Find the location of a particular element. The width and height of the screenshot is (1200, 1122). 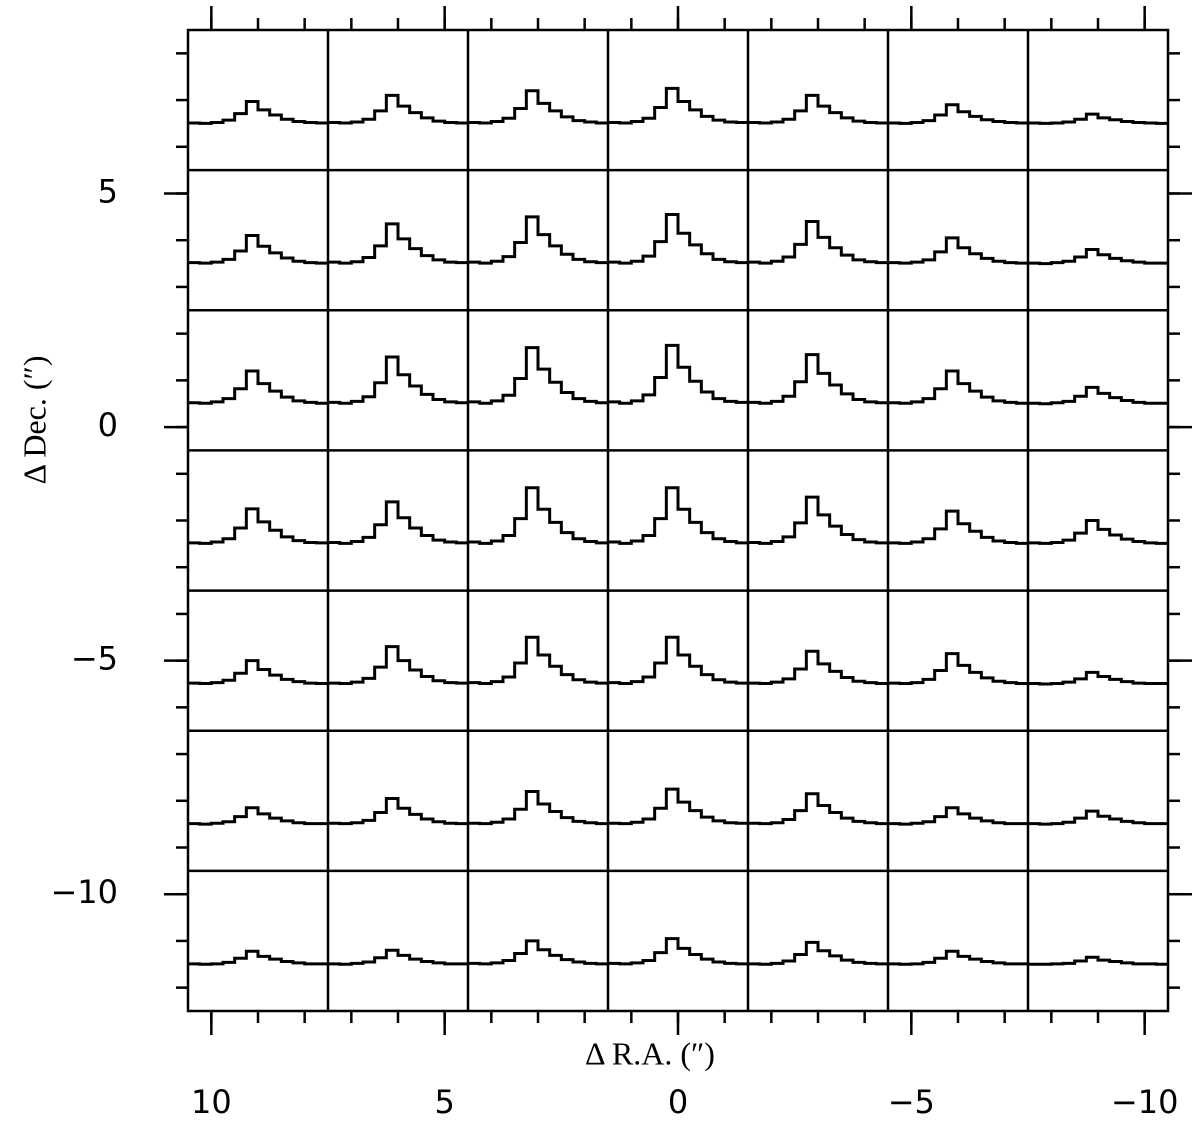

x-tick-label: 5 is located at coordinates (444, 1102).